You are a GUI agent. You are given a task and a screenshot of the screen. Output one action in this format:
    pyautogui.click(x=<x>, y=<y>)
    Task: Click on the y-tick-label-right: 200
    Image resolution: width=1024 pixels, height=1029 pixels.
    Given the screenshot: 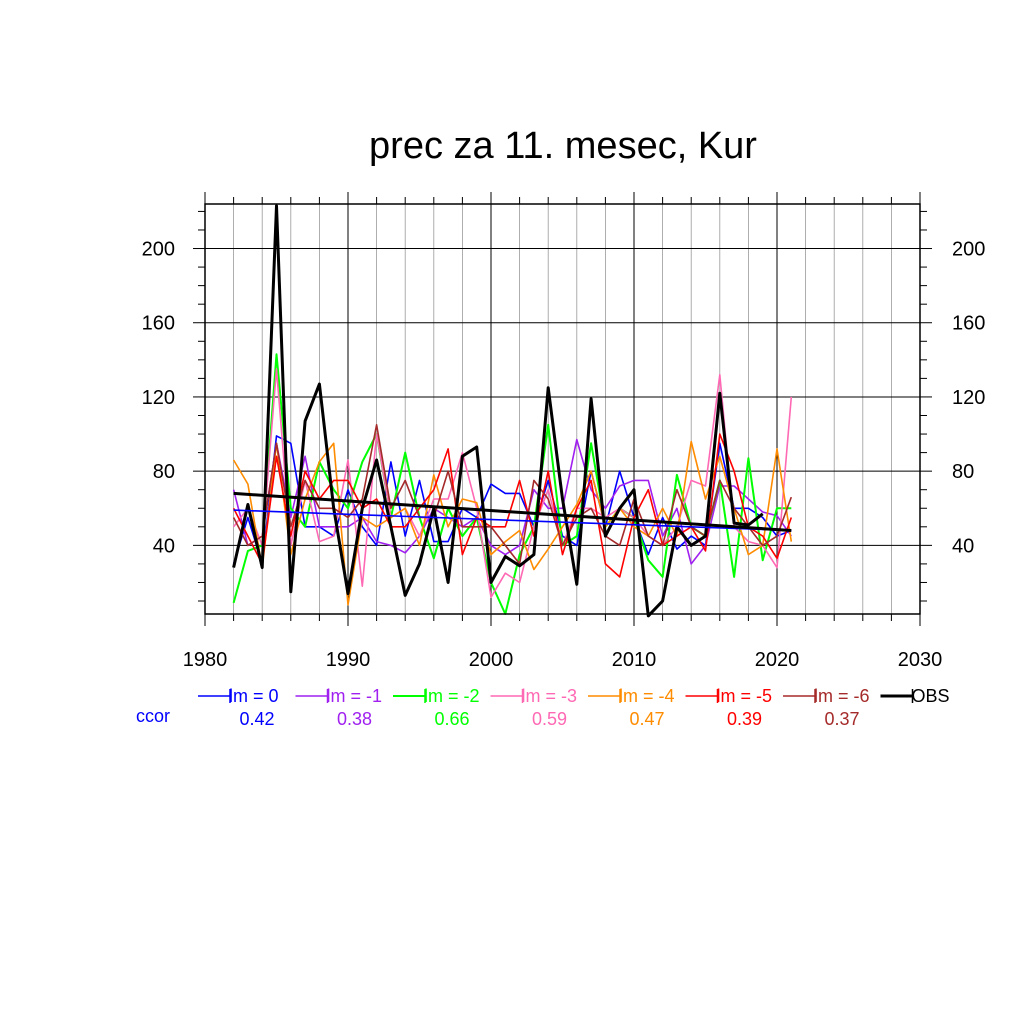 What is the action you would take?
    pyautogui.click(x=968, y=250)
    